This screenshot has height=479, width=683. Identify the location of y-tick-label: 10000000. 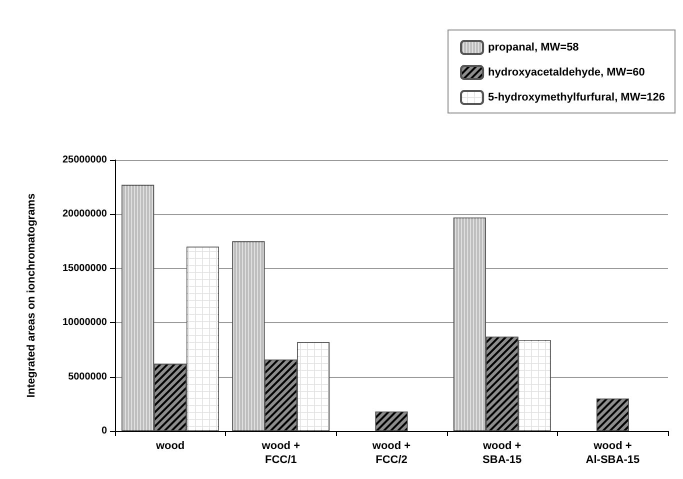
(85, 322).